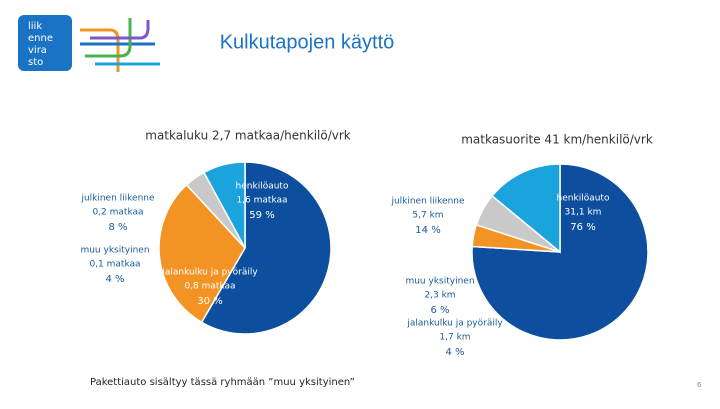 This screenshot has height=409, width=720. What do you see at coordinates (427, 216) in the screenshot?
I see `slice-amount: 5,7 km` at bounding box center [427, 216].